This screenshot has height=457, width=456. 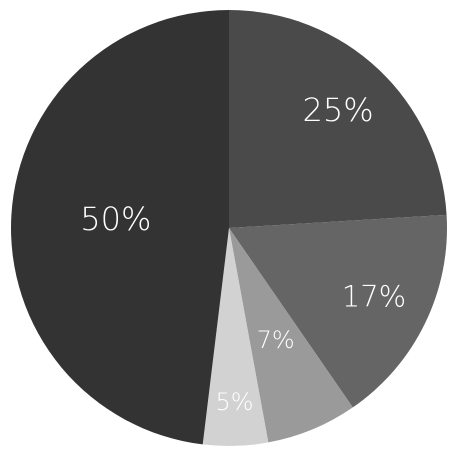 I want to click on pie-slice-label-50: 50%, so click(x=115, y=219).